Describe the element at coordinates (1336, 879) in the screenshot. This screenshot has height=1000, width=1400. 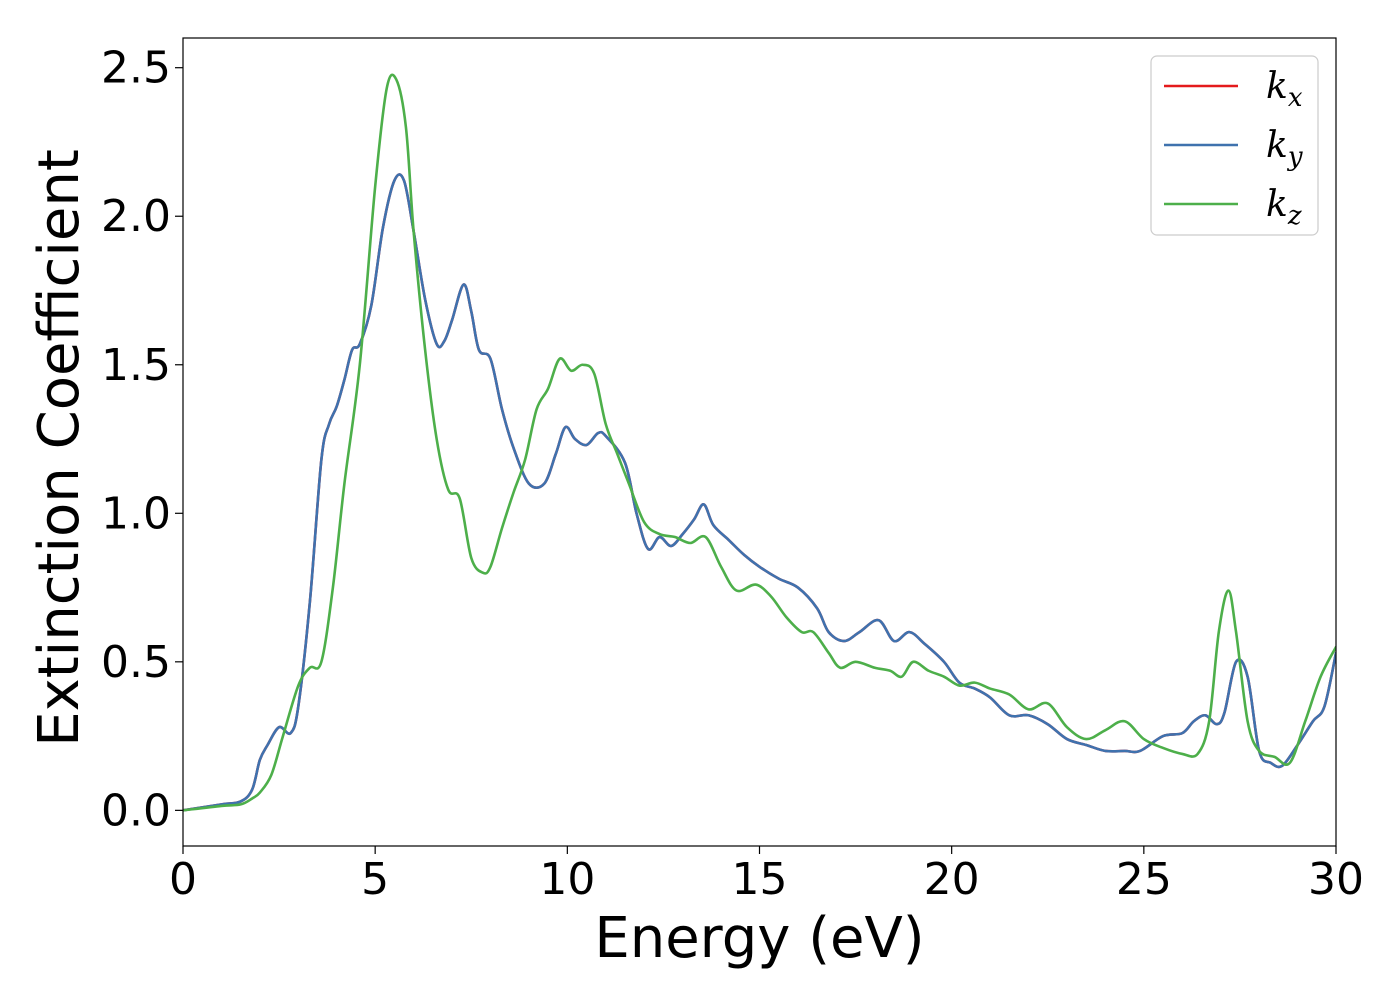
I see `x-tick-label: 30` at that location.